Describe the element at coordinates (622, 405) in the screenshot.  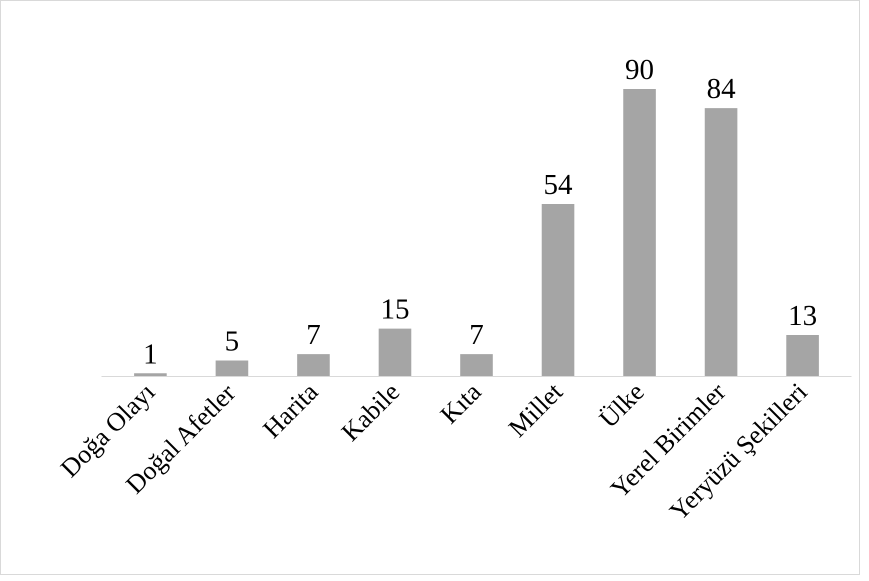
I see `x-tick-label: Ülke` at that location.